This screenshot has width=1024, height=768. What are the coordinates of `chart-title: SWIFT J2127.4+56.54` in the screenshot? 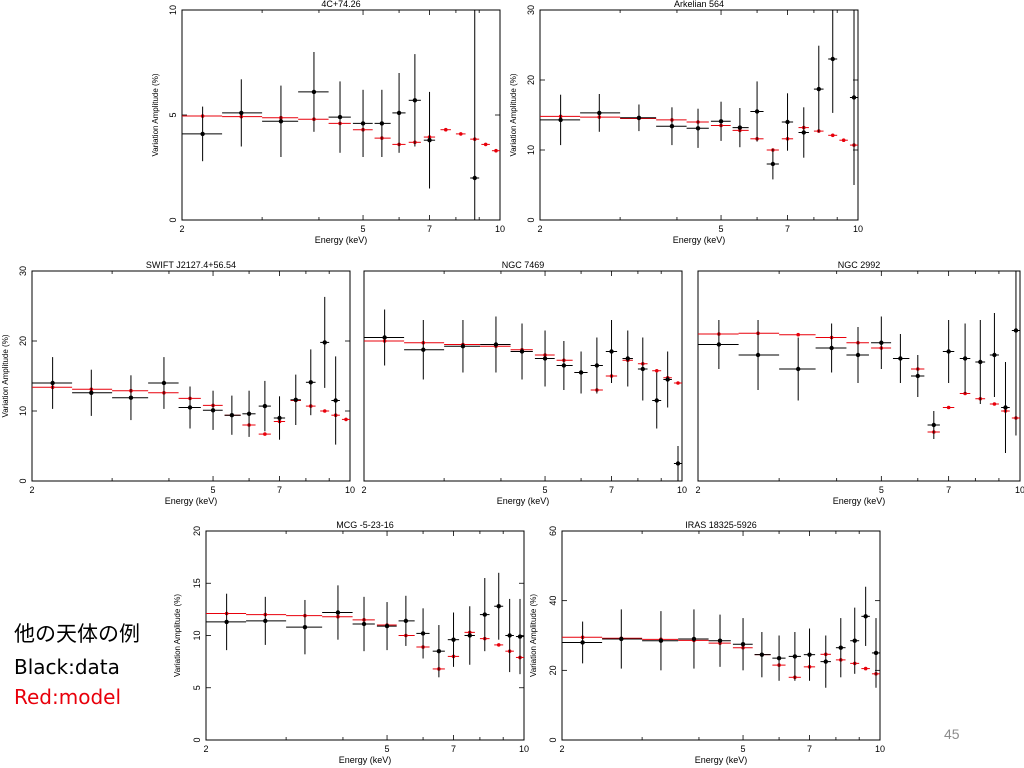 It's located at (191, 265).